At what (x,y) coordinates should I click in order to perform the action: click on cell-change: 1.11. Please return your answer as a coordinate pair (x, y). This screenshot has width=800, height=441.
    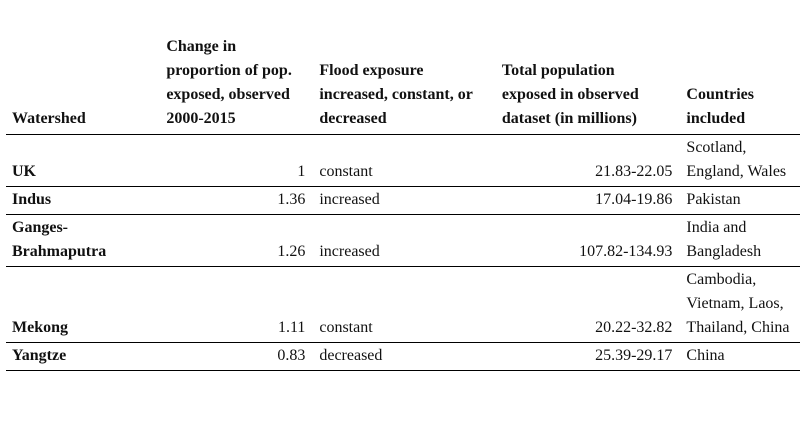
    Looking at the image, I should click on (237, 304).